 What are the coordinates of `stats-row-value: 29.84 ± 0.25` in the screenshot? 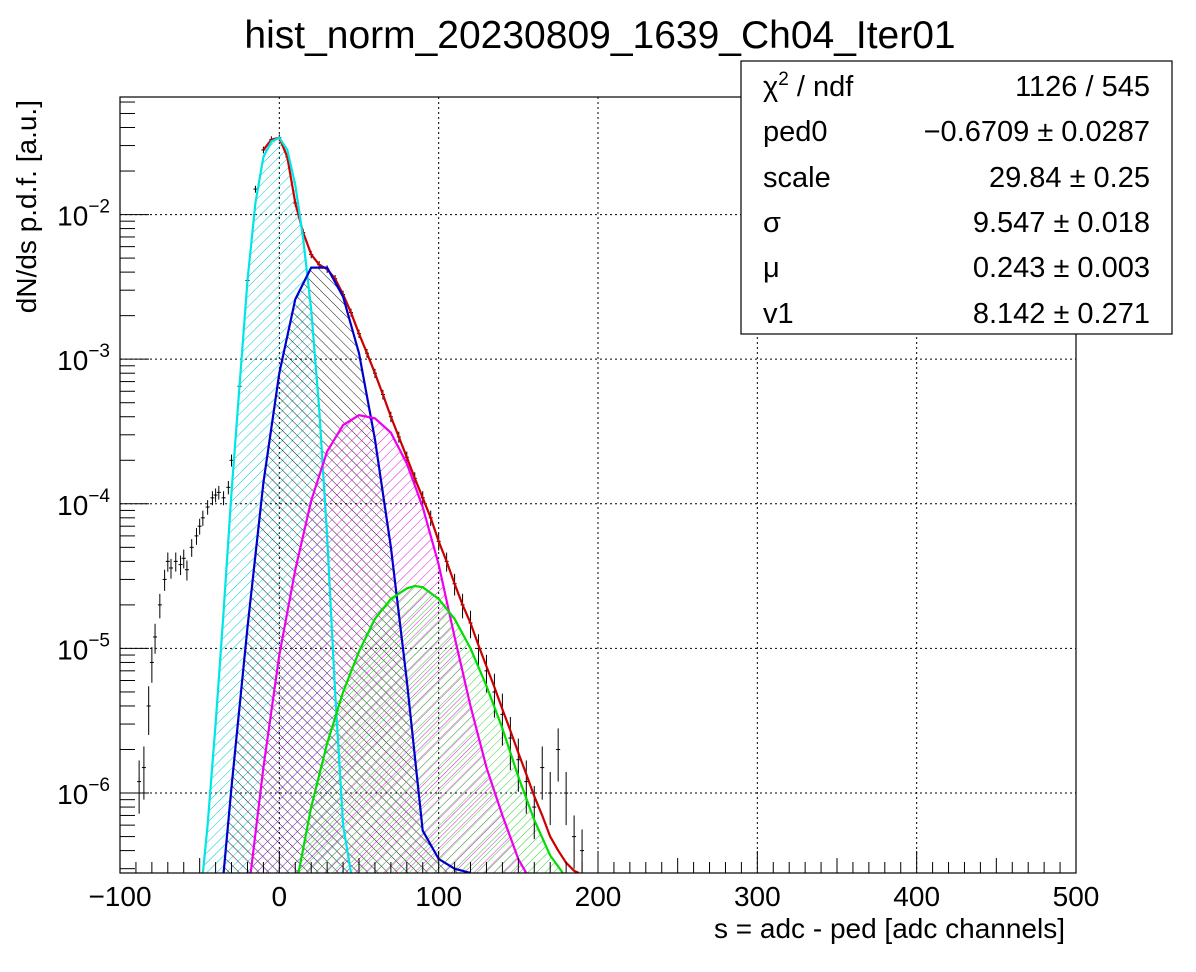 It's located at (1069, 178).